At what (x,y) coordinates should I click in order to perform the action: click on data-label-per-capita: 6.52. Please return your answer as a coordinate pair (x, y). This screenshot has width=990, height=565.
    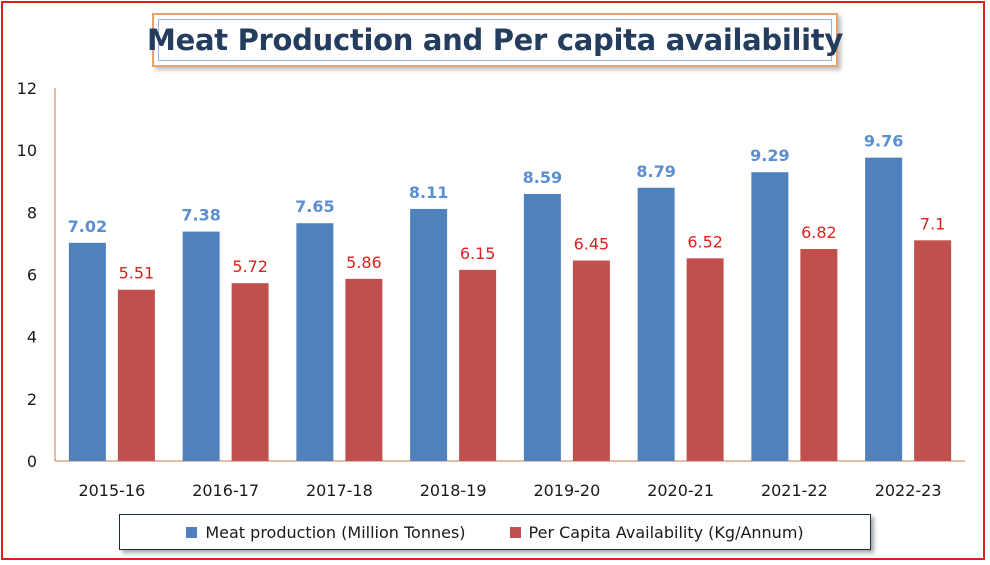
    Looking at the image, I should click on (705, 241).